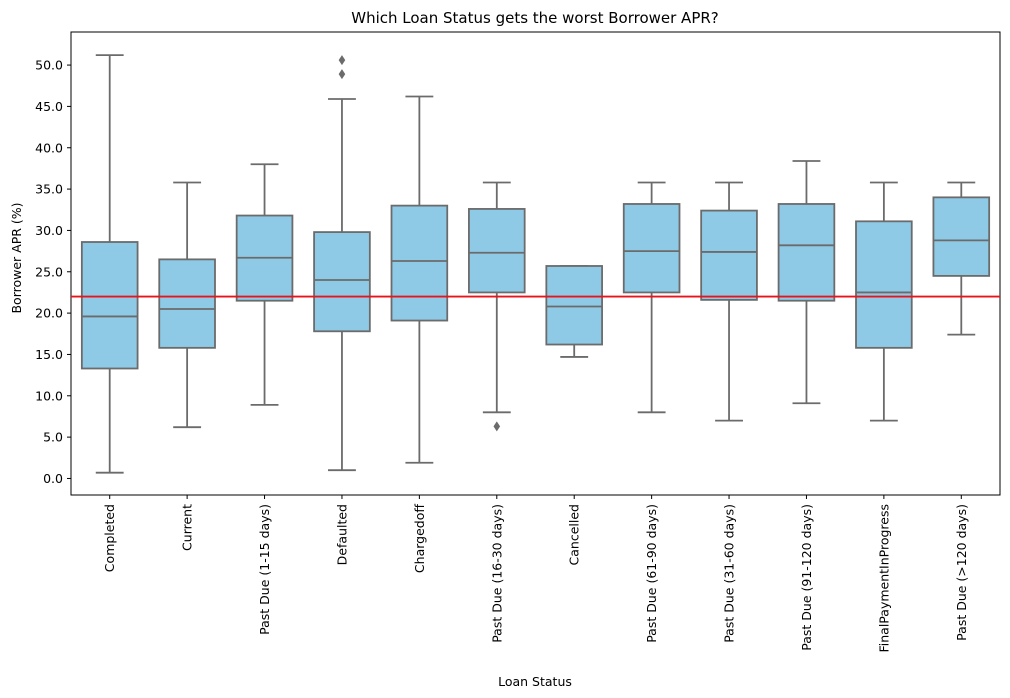 Image resolution: width=1010 pixels, height=698 pixels. I want to click on x-tick-label: FinalPaymentInProgress, so click(883, 578).